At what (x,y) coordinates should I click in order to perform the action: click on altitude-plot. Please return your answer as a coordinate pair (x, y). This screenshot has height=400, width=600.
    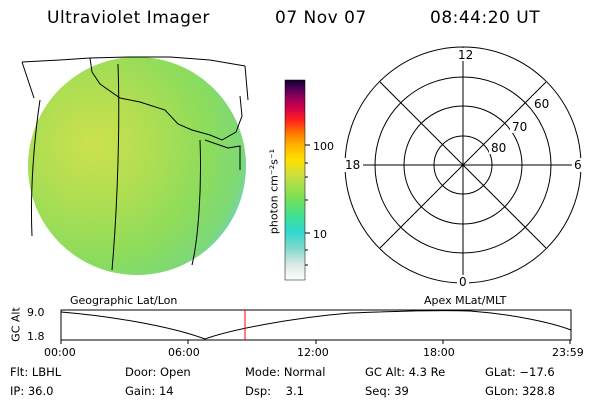
    Looking at the image, I should click on (316, 326).